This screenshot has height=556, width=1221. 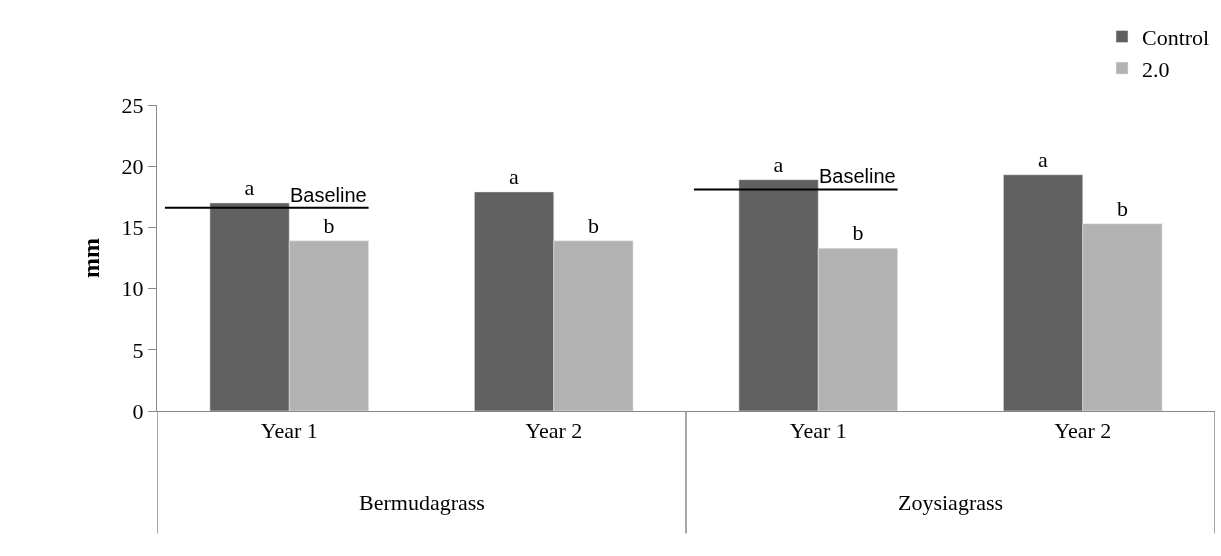 What do you see at coordinates (132, 289) in the screenshot?
I see `y-tick-label: 10` at bounding box center [132, 289].